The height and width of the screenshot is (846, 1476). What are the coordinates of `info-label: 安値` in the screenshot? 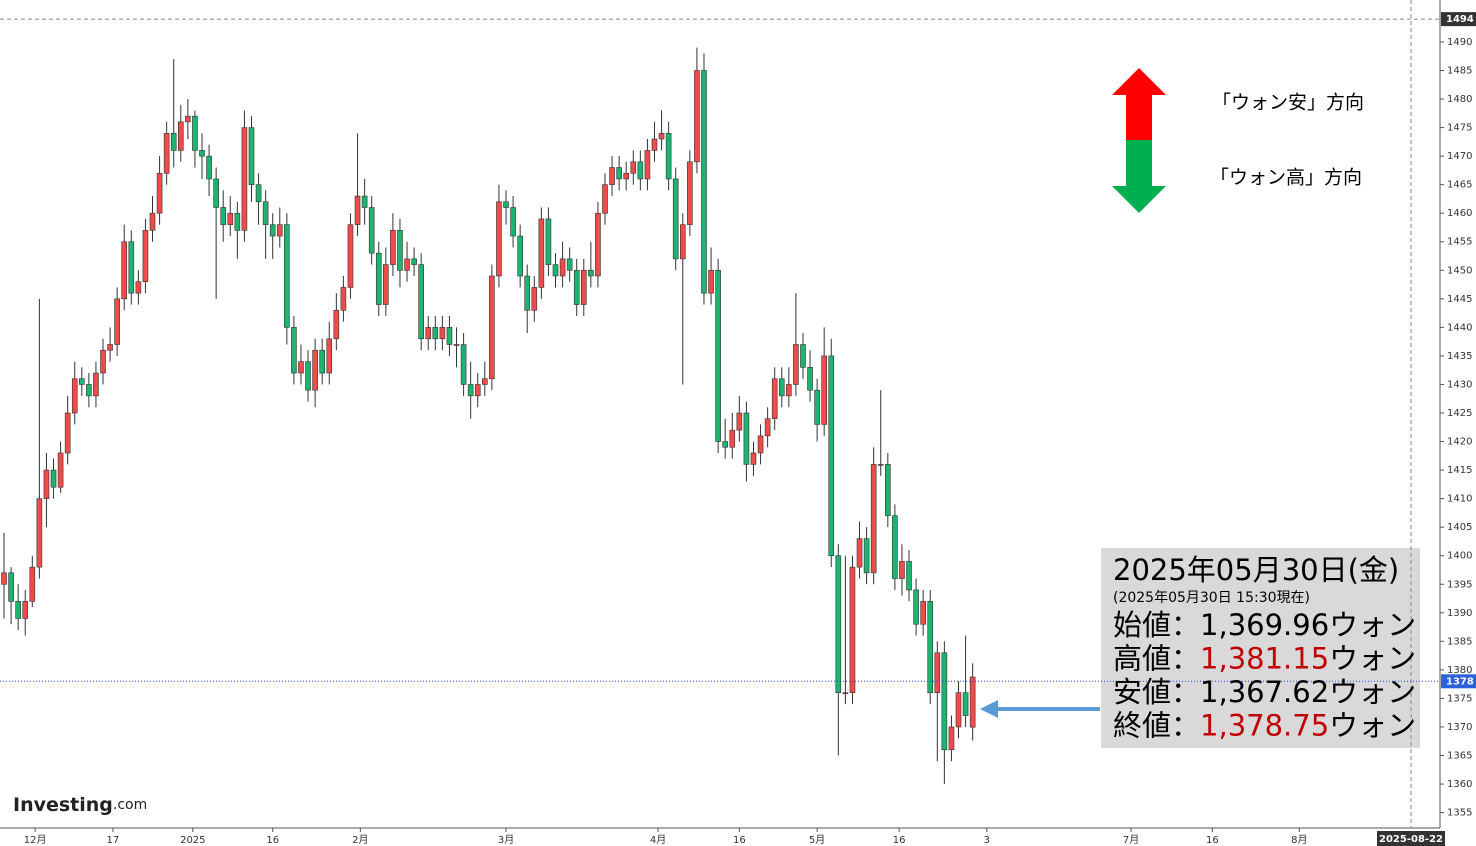 It's located at (1142, 692).